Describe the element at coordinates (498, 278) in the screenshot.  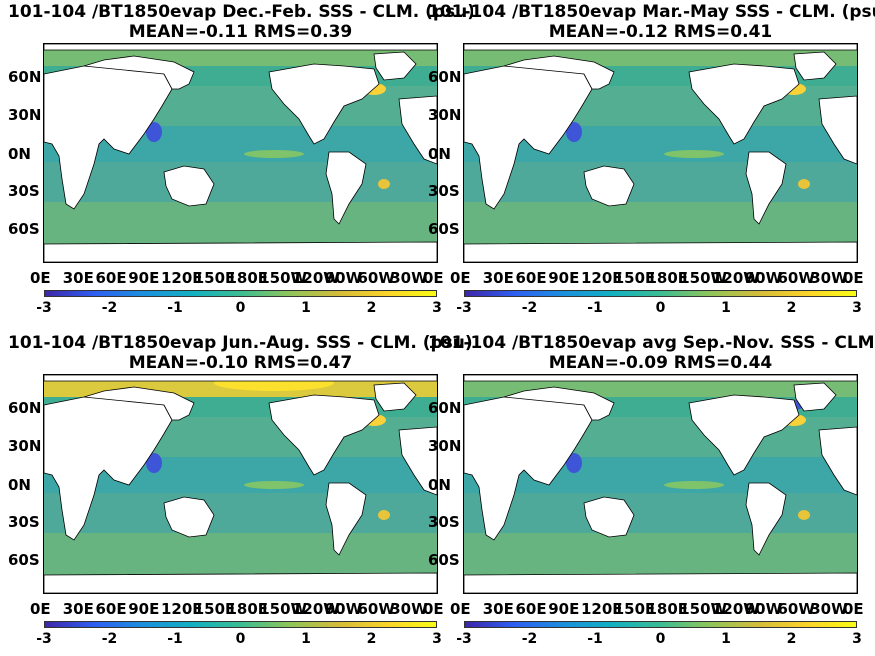
I see `lon-tick-label: 30E` at that location.